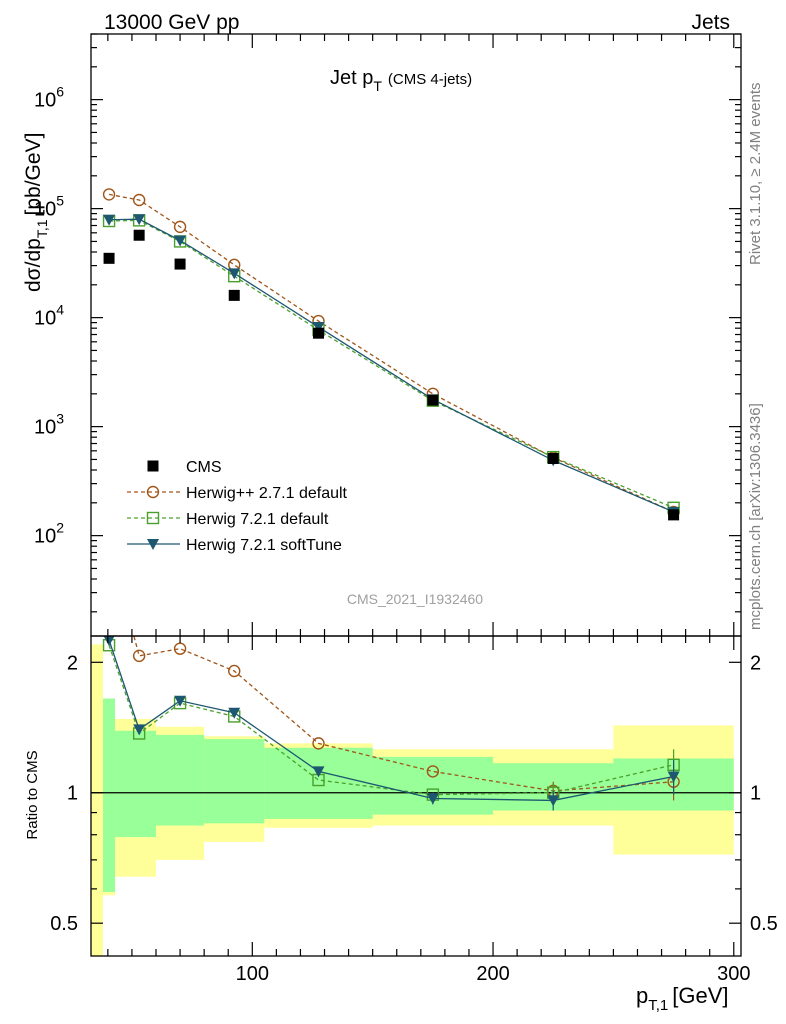 This screenshot has height=1024, width=786. I want to click on ratio-ytick-label-right: 1, so click(755, 794).